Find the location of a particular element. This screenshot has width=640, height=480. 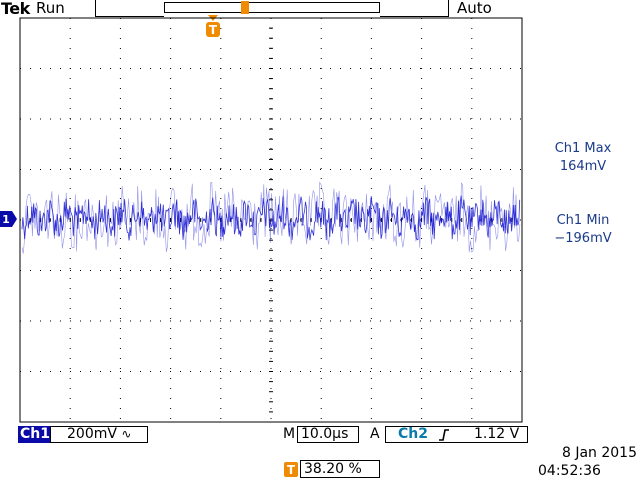

acquisition-state: Run is located at coordinates (50, 8).